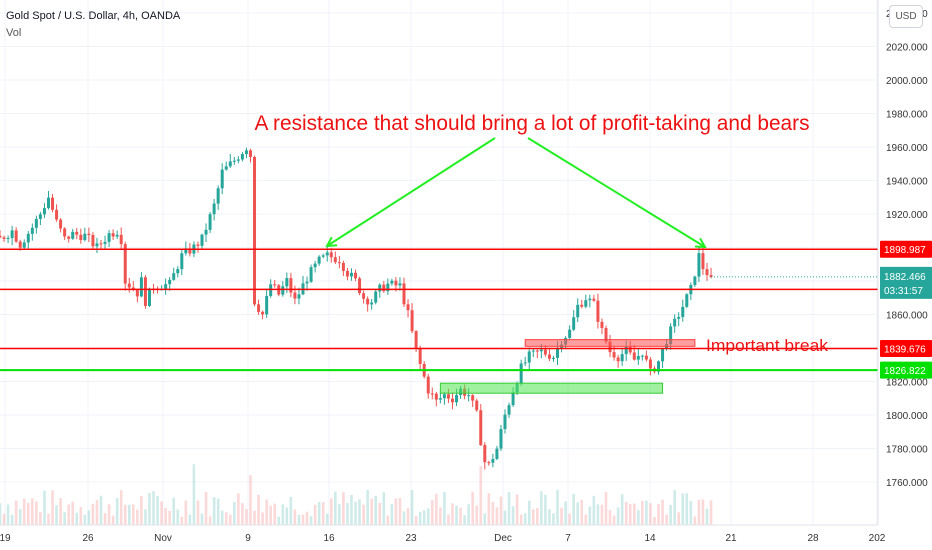  Describe the element at coordinates (906, 16) in the screenshot. I see `currency-button: USD` at that location.